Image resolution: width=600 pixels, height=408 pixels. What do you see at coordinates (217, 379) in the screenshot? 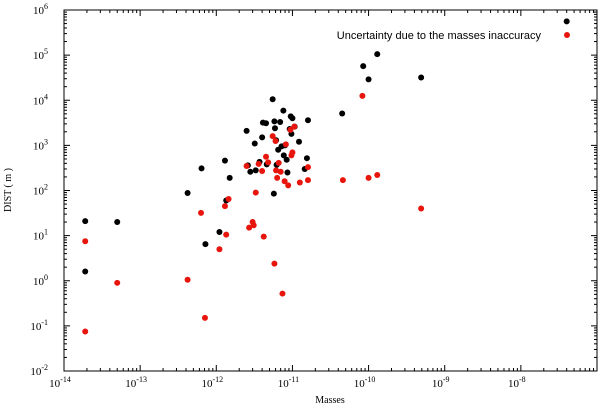
I see `x-tick-exponent: -12` at bounding box center [217, 379].